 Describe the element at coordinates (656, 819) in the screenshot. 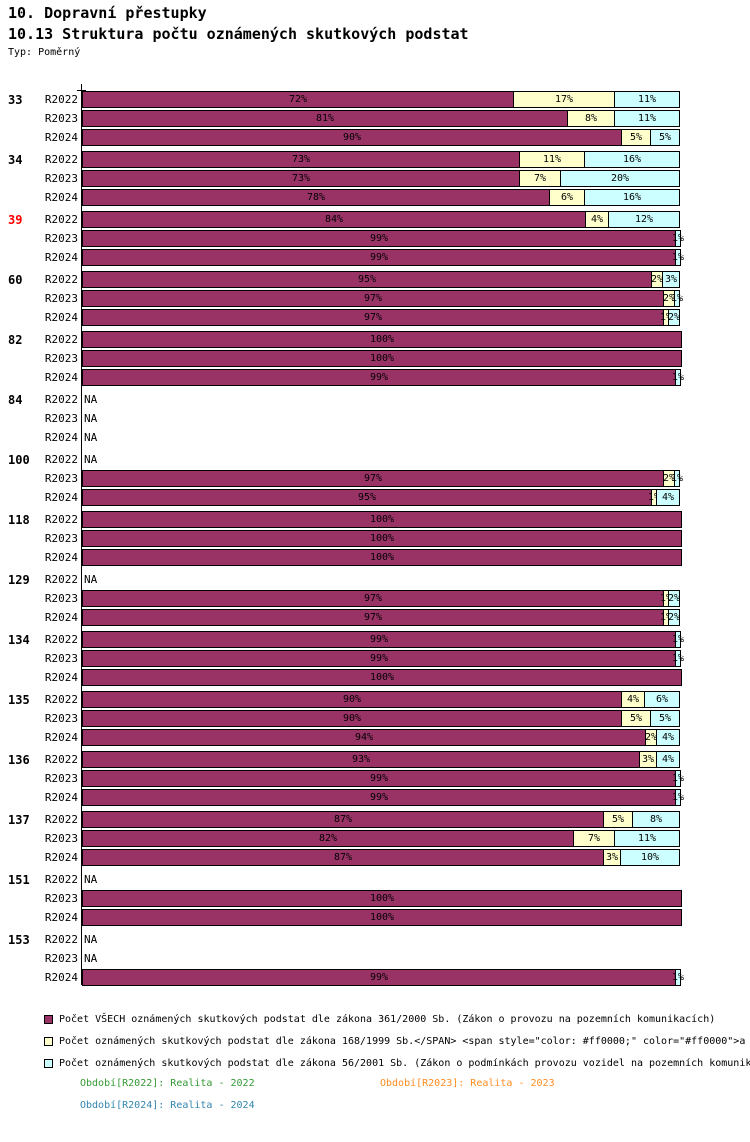

I see `bar-segment-zakon-56-2001: 8%` at that location.